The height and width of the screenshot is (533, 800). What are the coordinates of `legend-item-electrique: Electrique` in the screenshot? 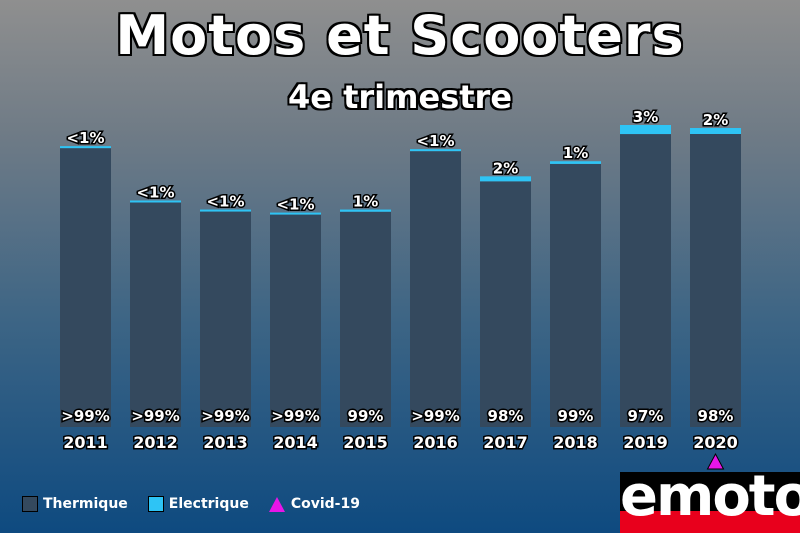 It's located at (198, 504).